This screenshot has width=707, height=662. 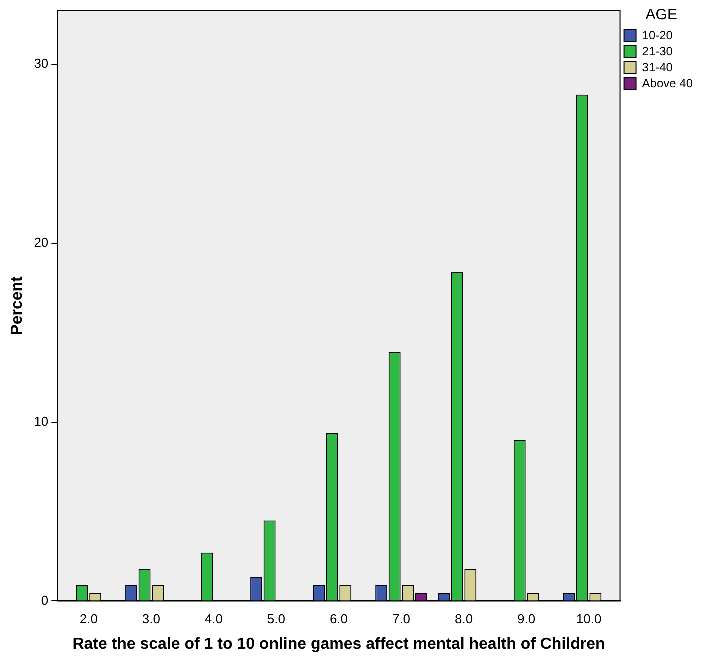 I want to click on x-tick-label: 3.0, so click(x=151, y=619).